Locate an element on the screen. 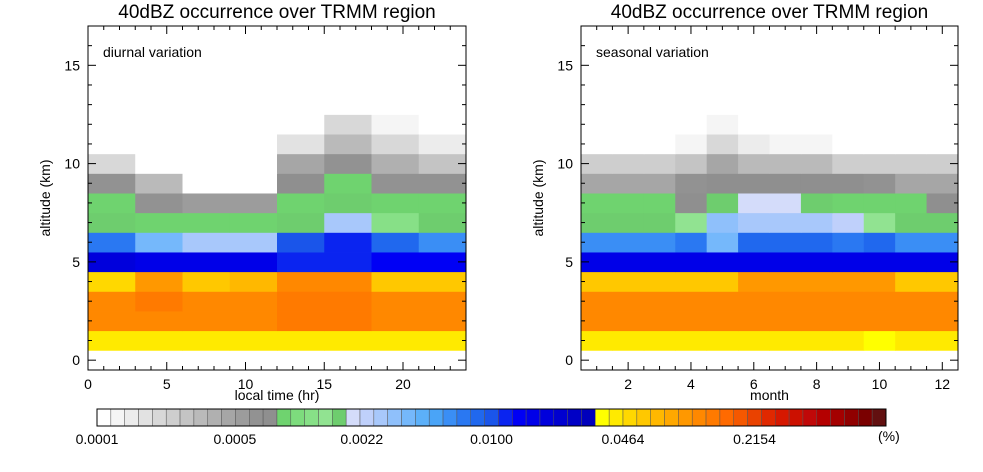 This screenshot has width=983, height=472. y-tick-label: 15 is located at coordinates (72, 65).